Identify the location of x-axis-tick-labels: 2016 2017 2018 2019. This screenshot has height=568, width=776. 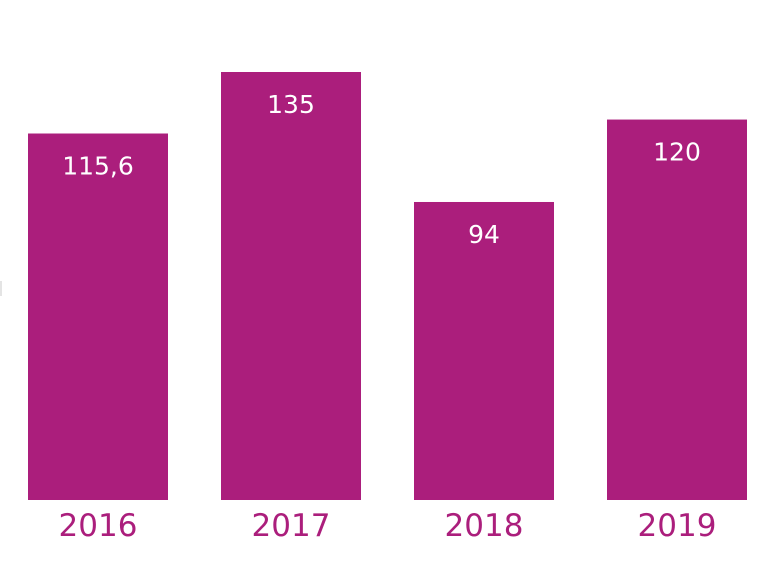
(388, 526).